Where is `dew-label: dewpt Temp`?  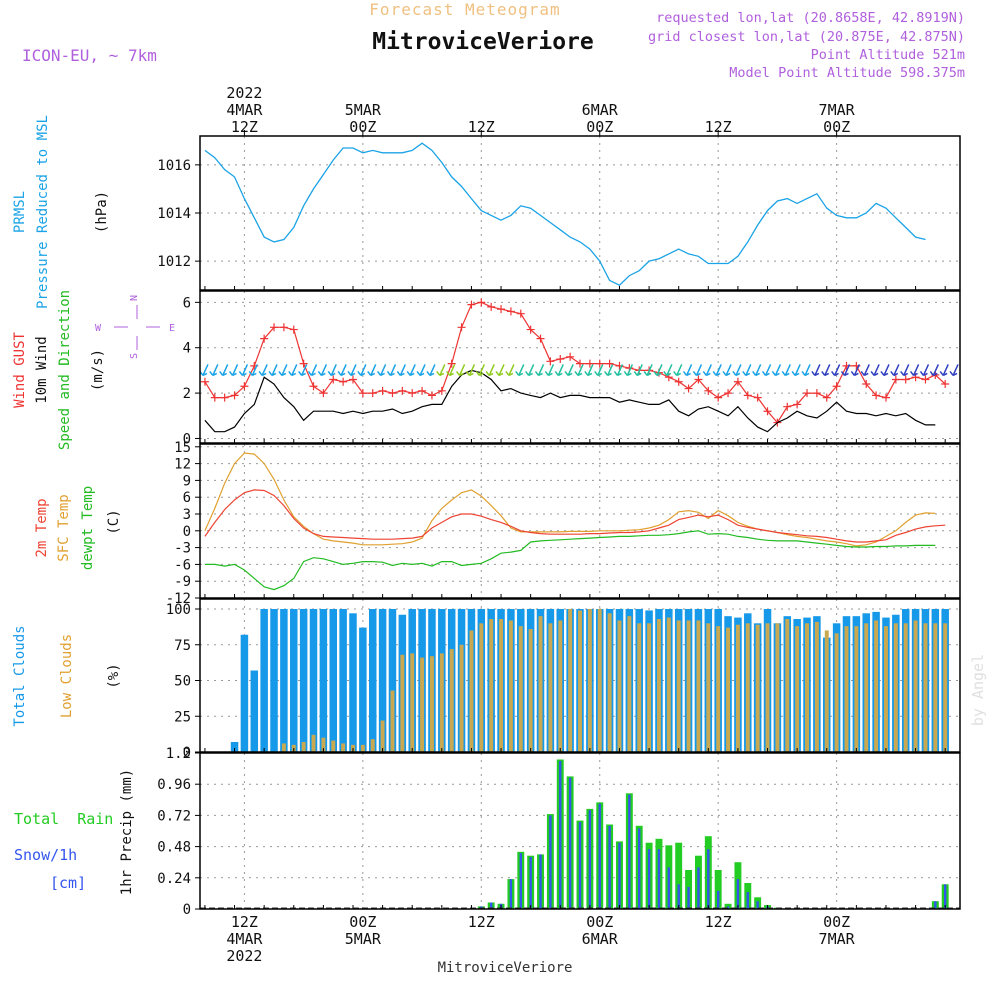
dew-label: dewpt Temp is located at coordinates (88, 528).